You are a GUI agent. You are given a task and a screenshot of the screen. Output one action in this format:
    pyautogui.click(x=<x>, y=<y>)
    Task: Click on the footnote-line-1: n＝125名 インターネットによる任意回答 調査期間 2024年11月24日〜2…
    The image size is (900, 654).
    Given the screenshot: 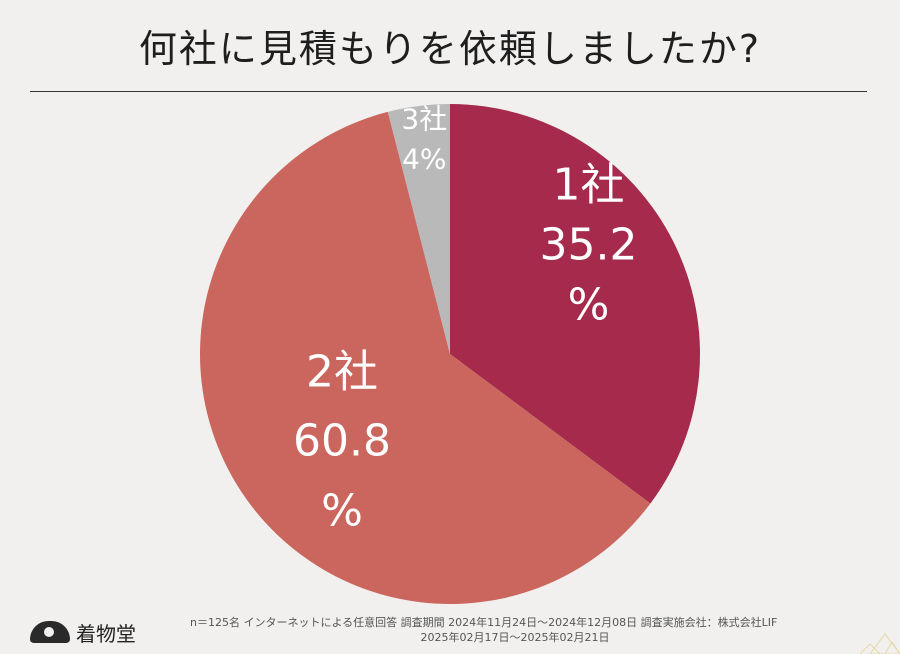 What is the action you would take?
    pyautogui.click(x=484, y=622)
    